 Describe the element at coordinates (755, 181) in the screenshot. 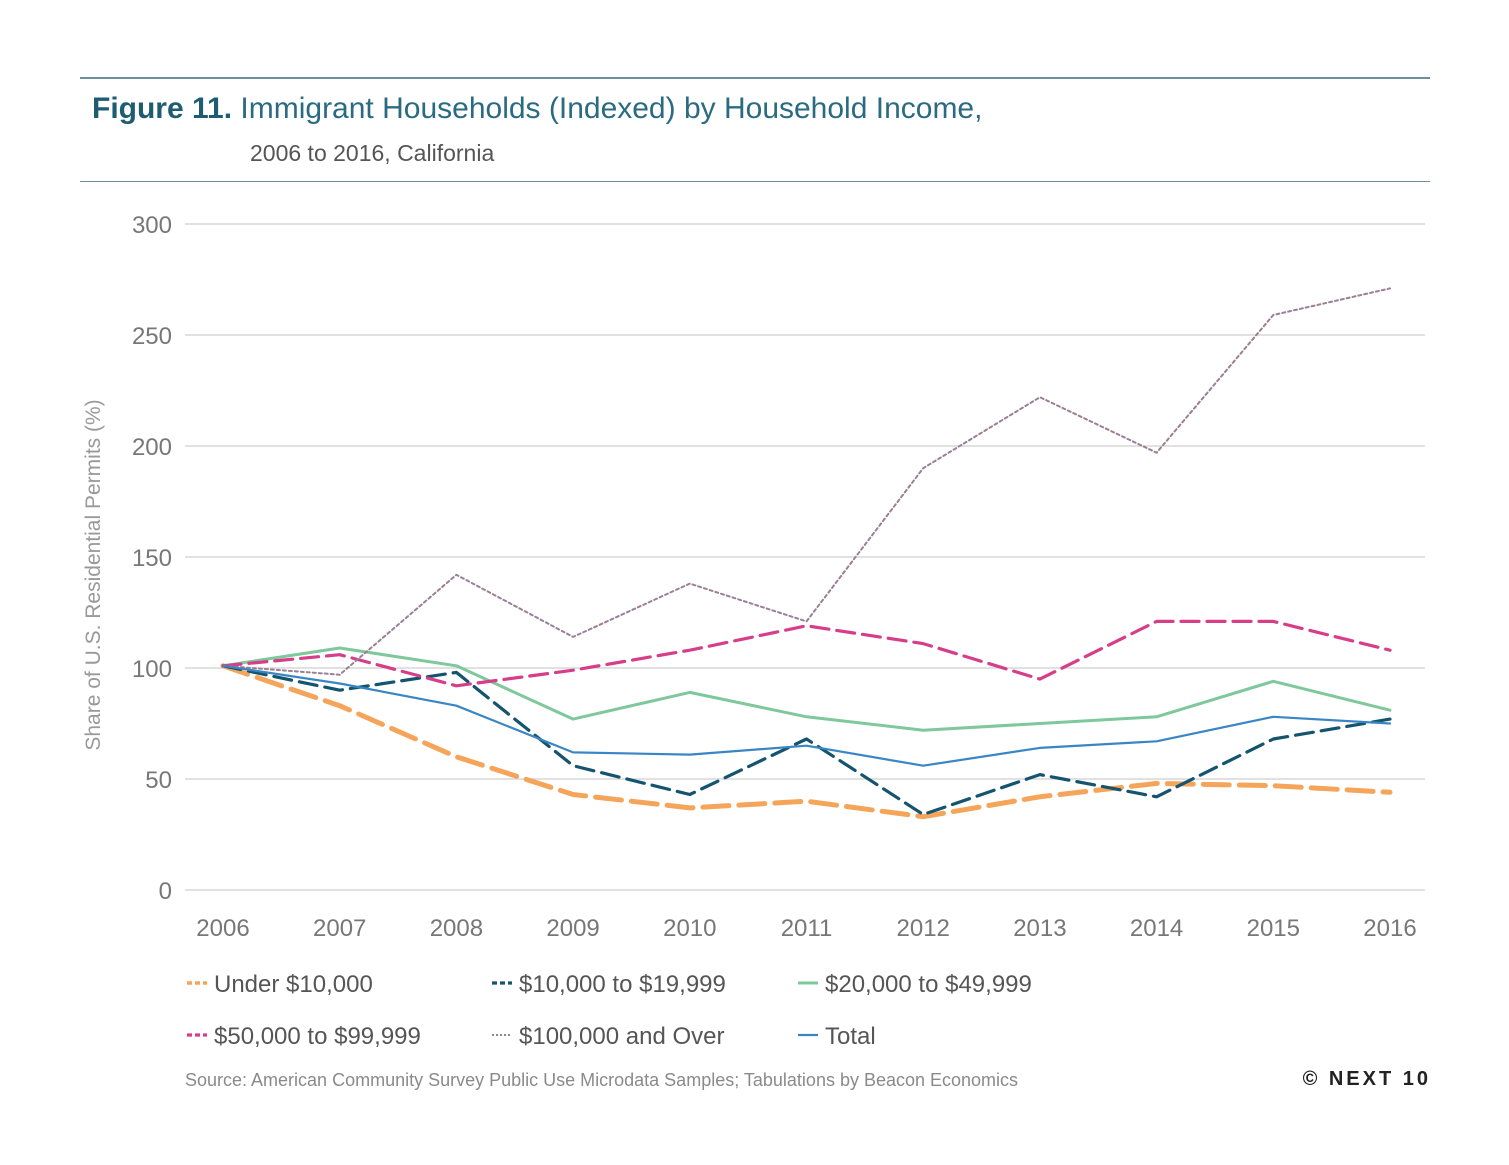

I see `header-rule` at that location.